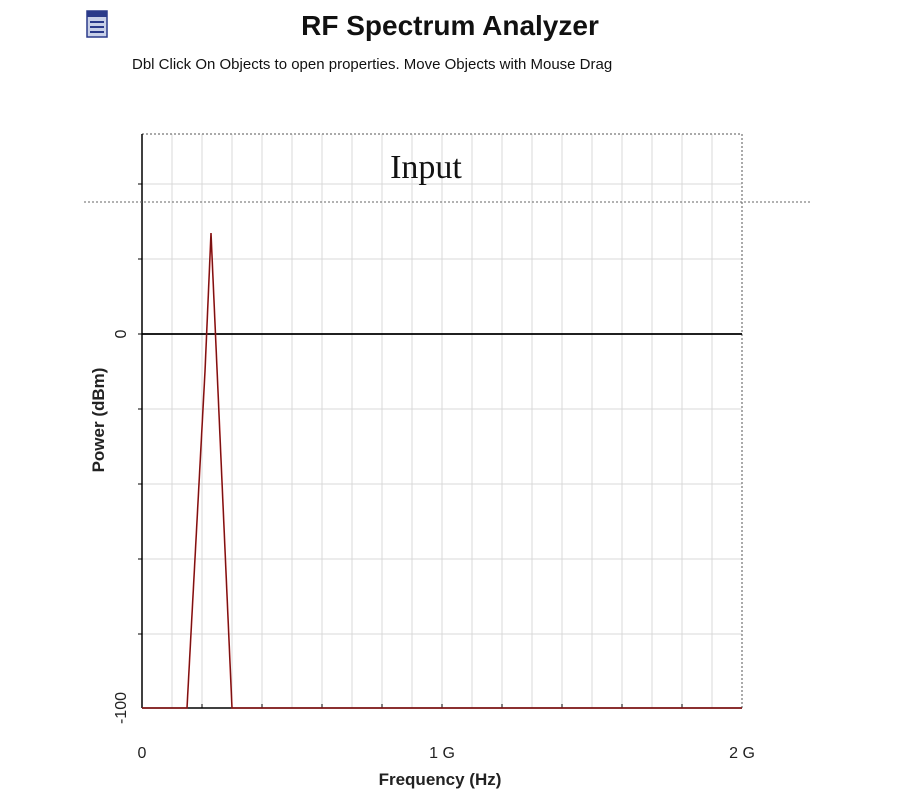 The image size is (900, 800). I want to click on x-tick-label: 2 G, so click(742, 753).